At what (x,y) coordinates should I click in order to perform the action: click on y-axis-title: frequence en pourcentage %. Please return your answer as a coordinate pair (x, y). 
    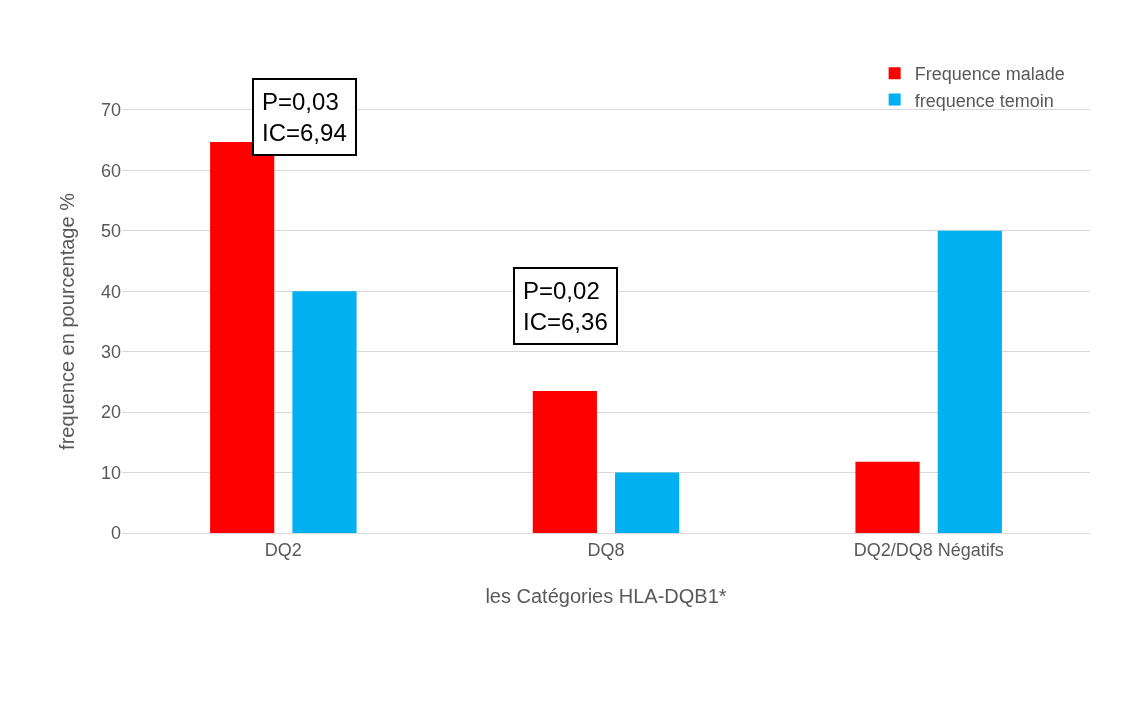
    Looking at the image, I should click on (67, 321).